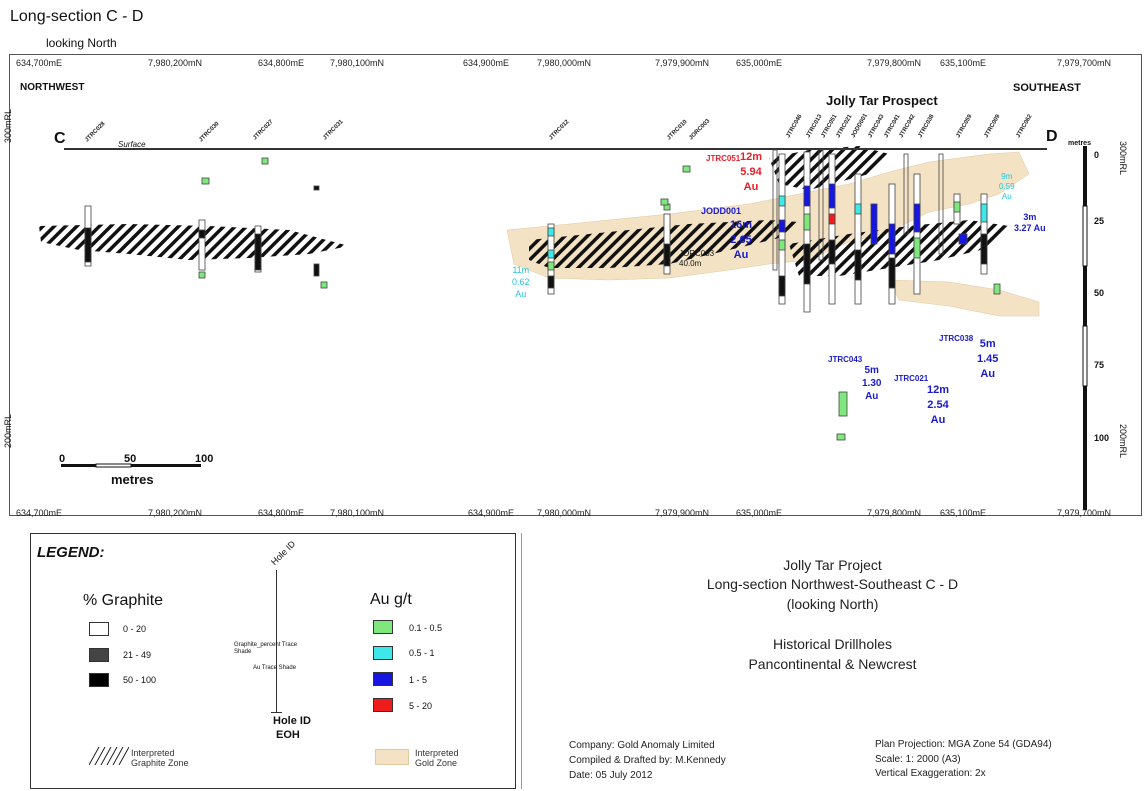 The width and height of the screenshot is (1144, 791). I want to click on intercept-line: 16m, so click(741, 225).